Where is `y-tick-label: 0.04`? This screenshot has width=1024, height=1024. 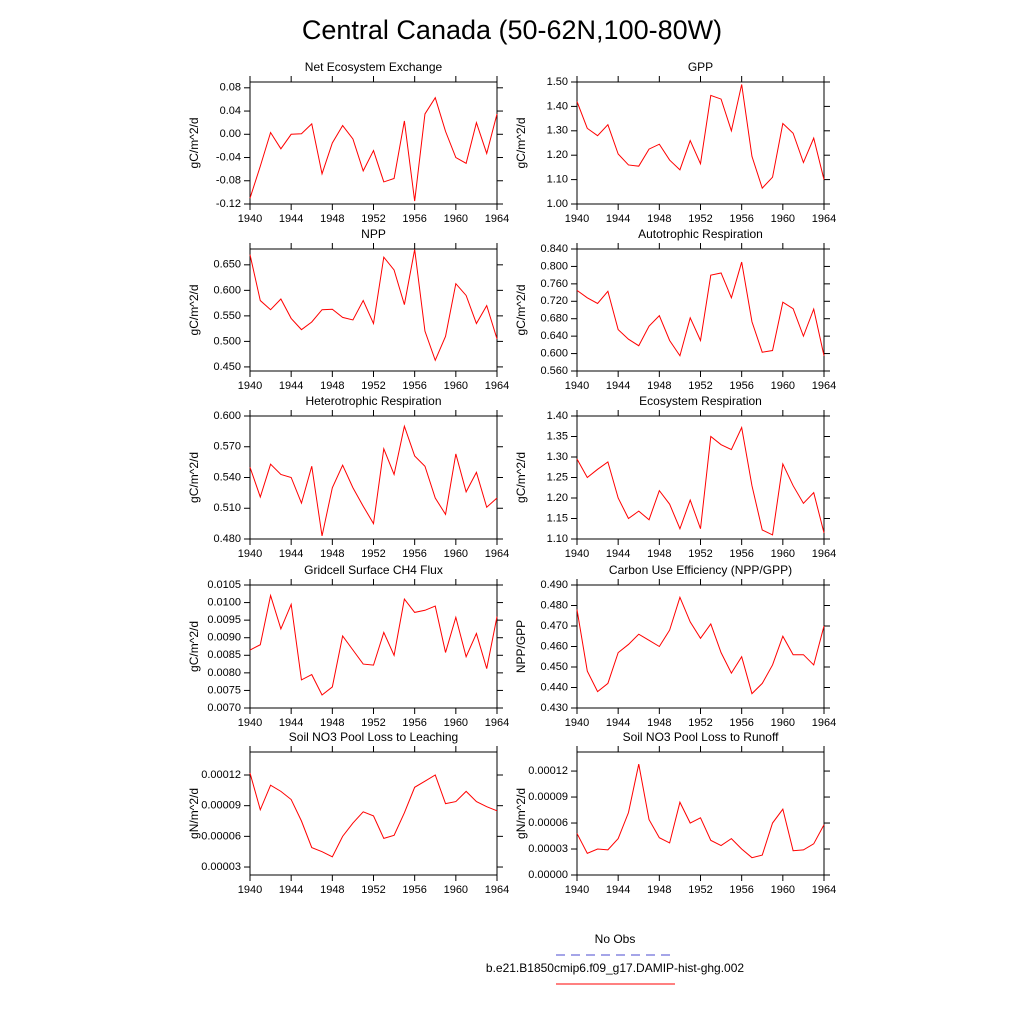
y-tick-label: 0.04 is located at coordinates (230, 111).